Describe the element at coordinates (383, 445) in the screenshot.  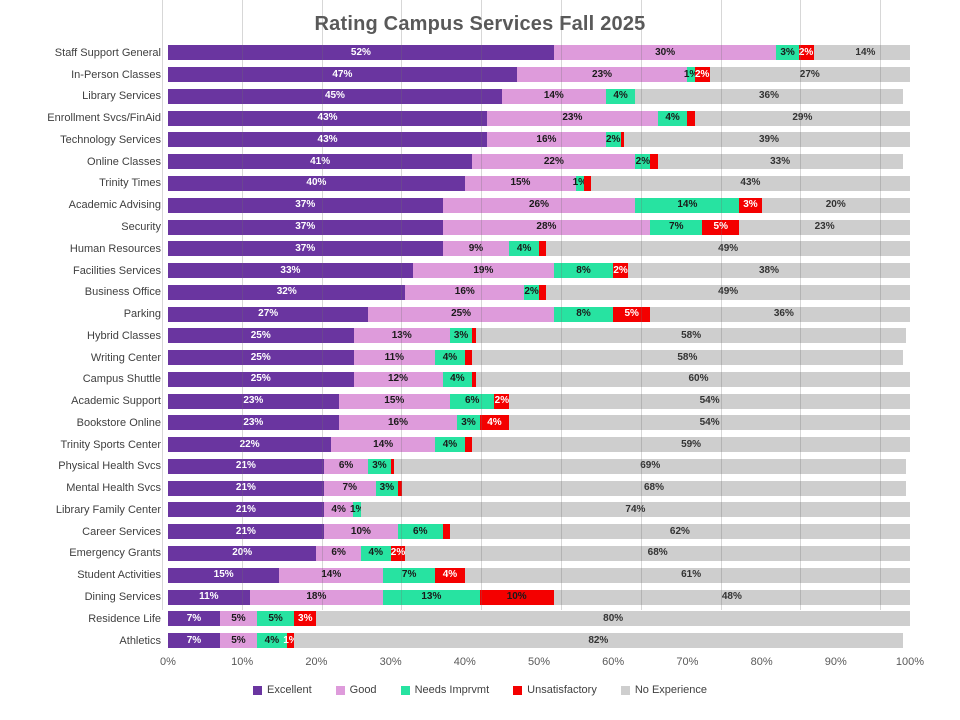
I see `bar-segment-good: 14%` at that location.